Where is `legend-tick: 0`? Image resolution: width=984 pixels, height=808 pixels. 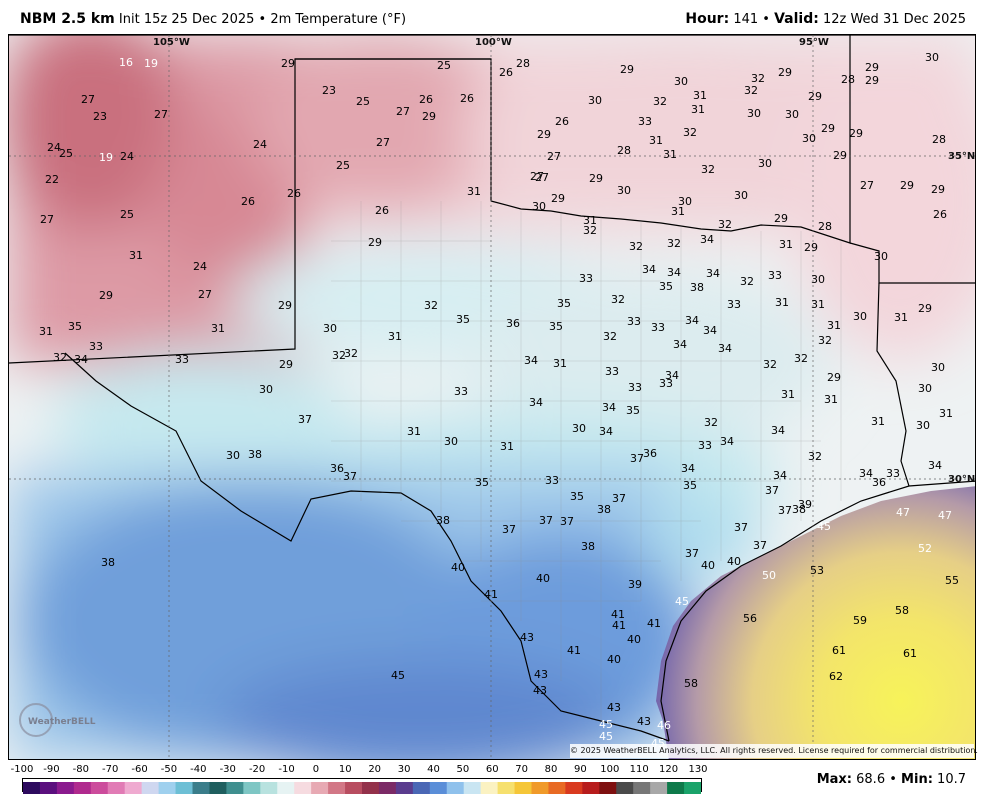 legend-tick: 0 is located at coordinates (316, 769).